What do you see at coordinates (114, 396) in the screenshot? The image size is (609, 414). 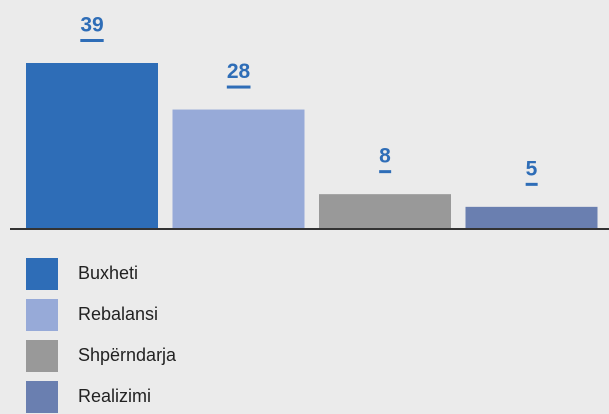 I see `legend-label: Realizimi` at bounding box center [114, 396].